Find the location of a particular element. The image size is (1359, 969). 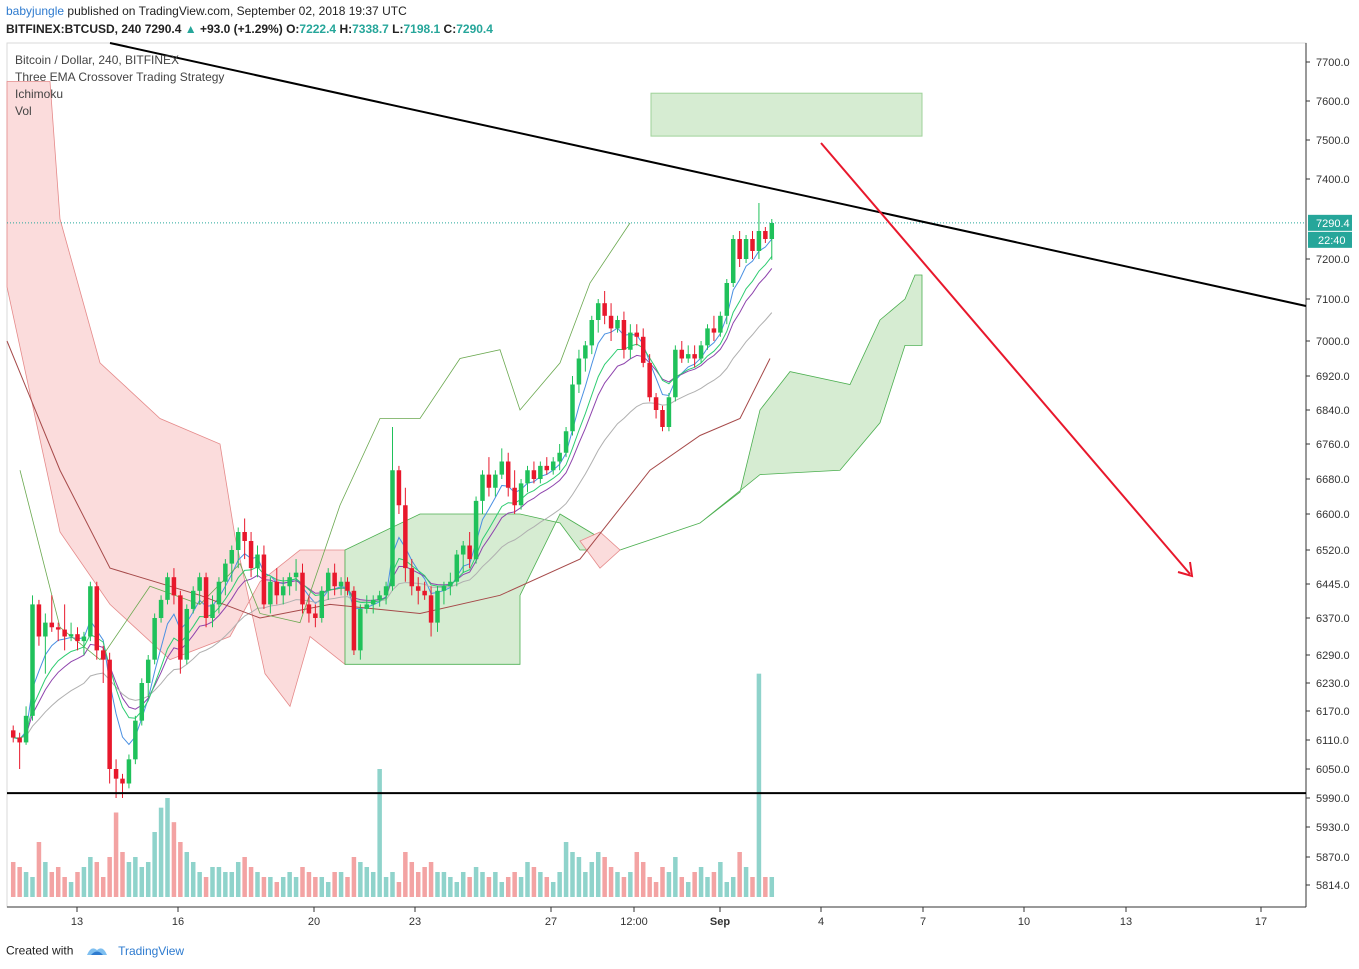

projection-arrow is located at coordinates (1005, 358).